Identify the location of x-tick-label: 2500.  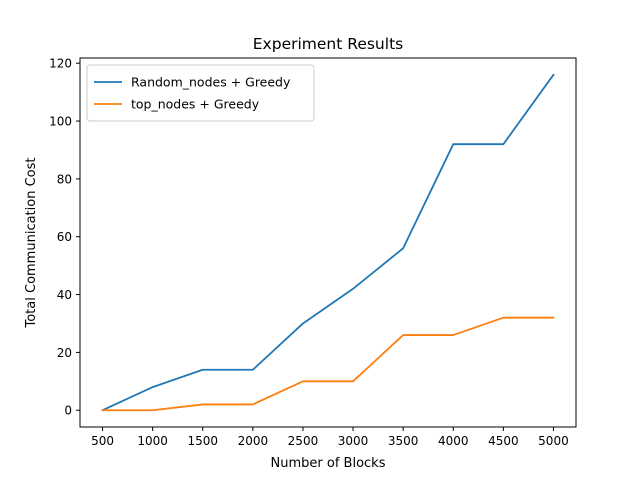
(303, 441).